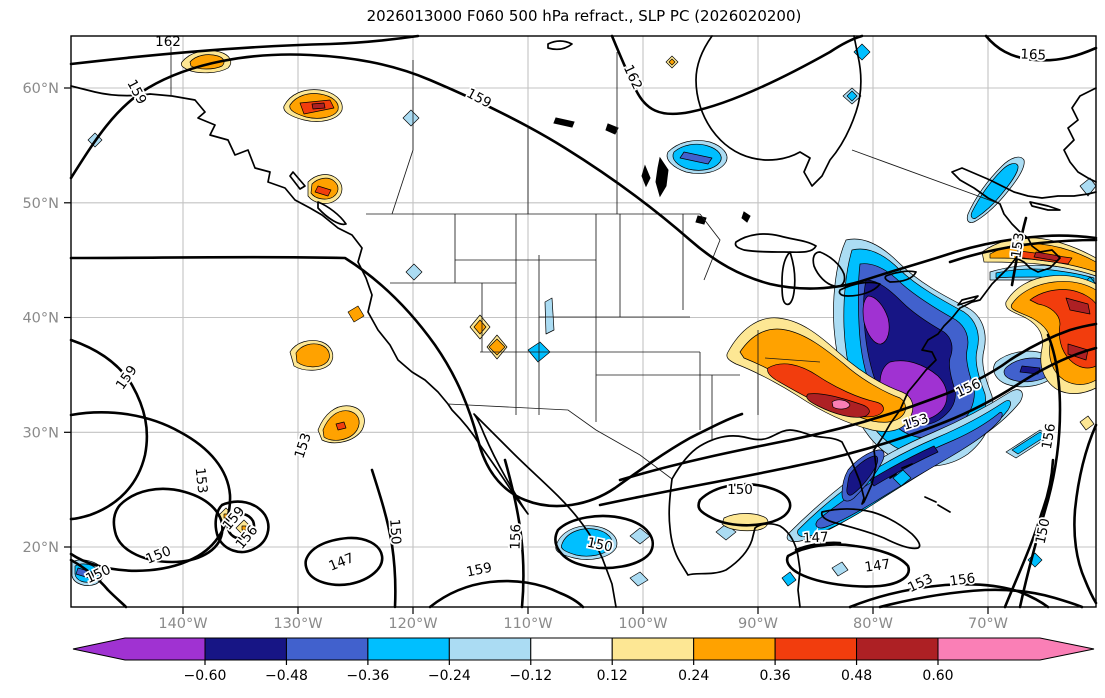 The height and width of the screenshot is (698, 1105). I want to click on lat-tick-label: 20°N, so click(40, 548).